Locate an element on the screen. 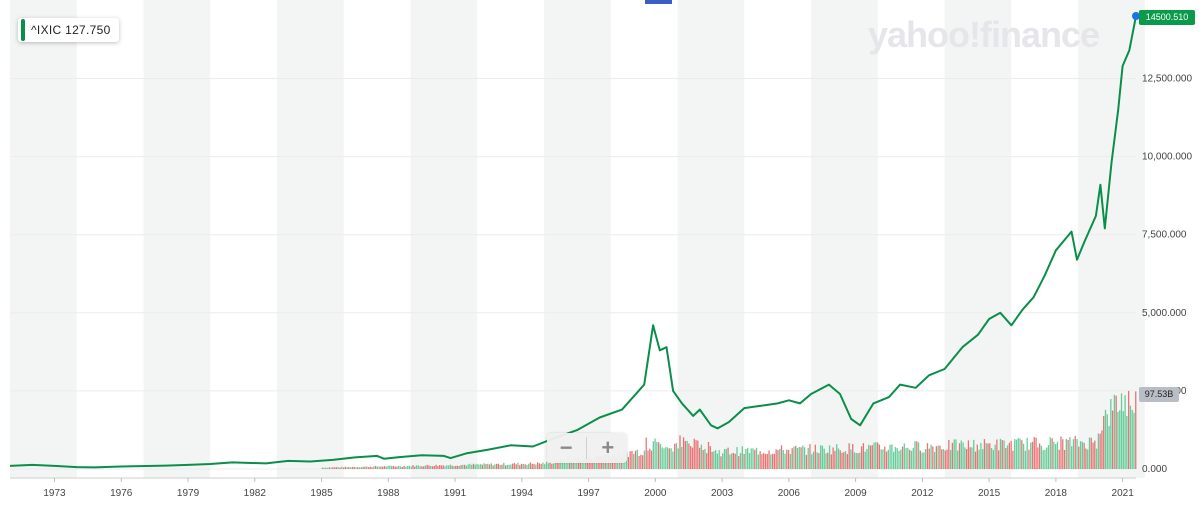 The width and height of the screenshot is (1199, 507). yahoo-finance-logo: yahoo!finance is located at coordinates (984, 34).